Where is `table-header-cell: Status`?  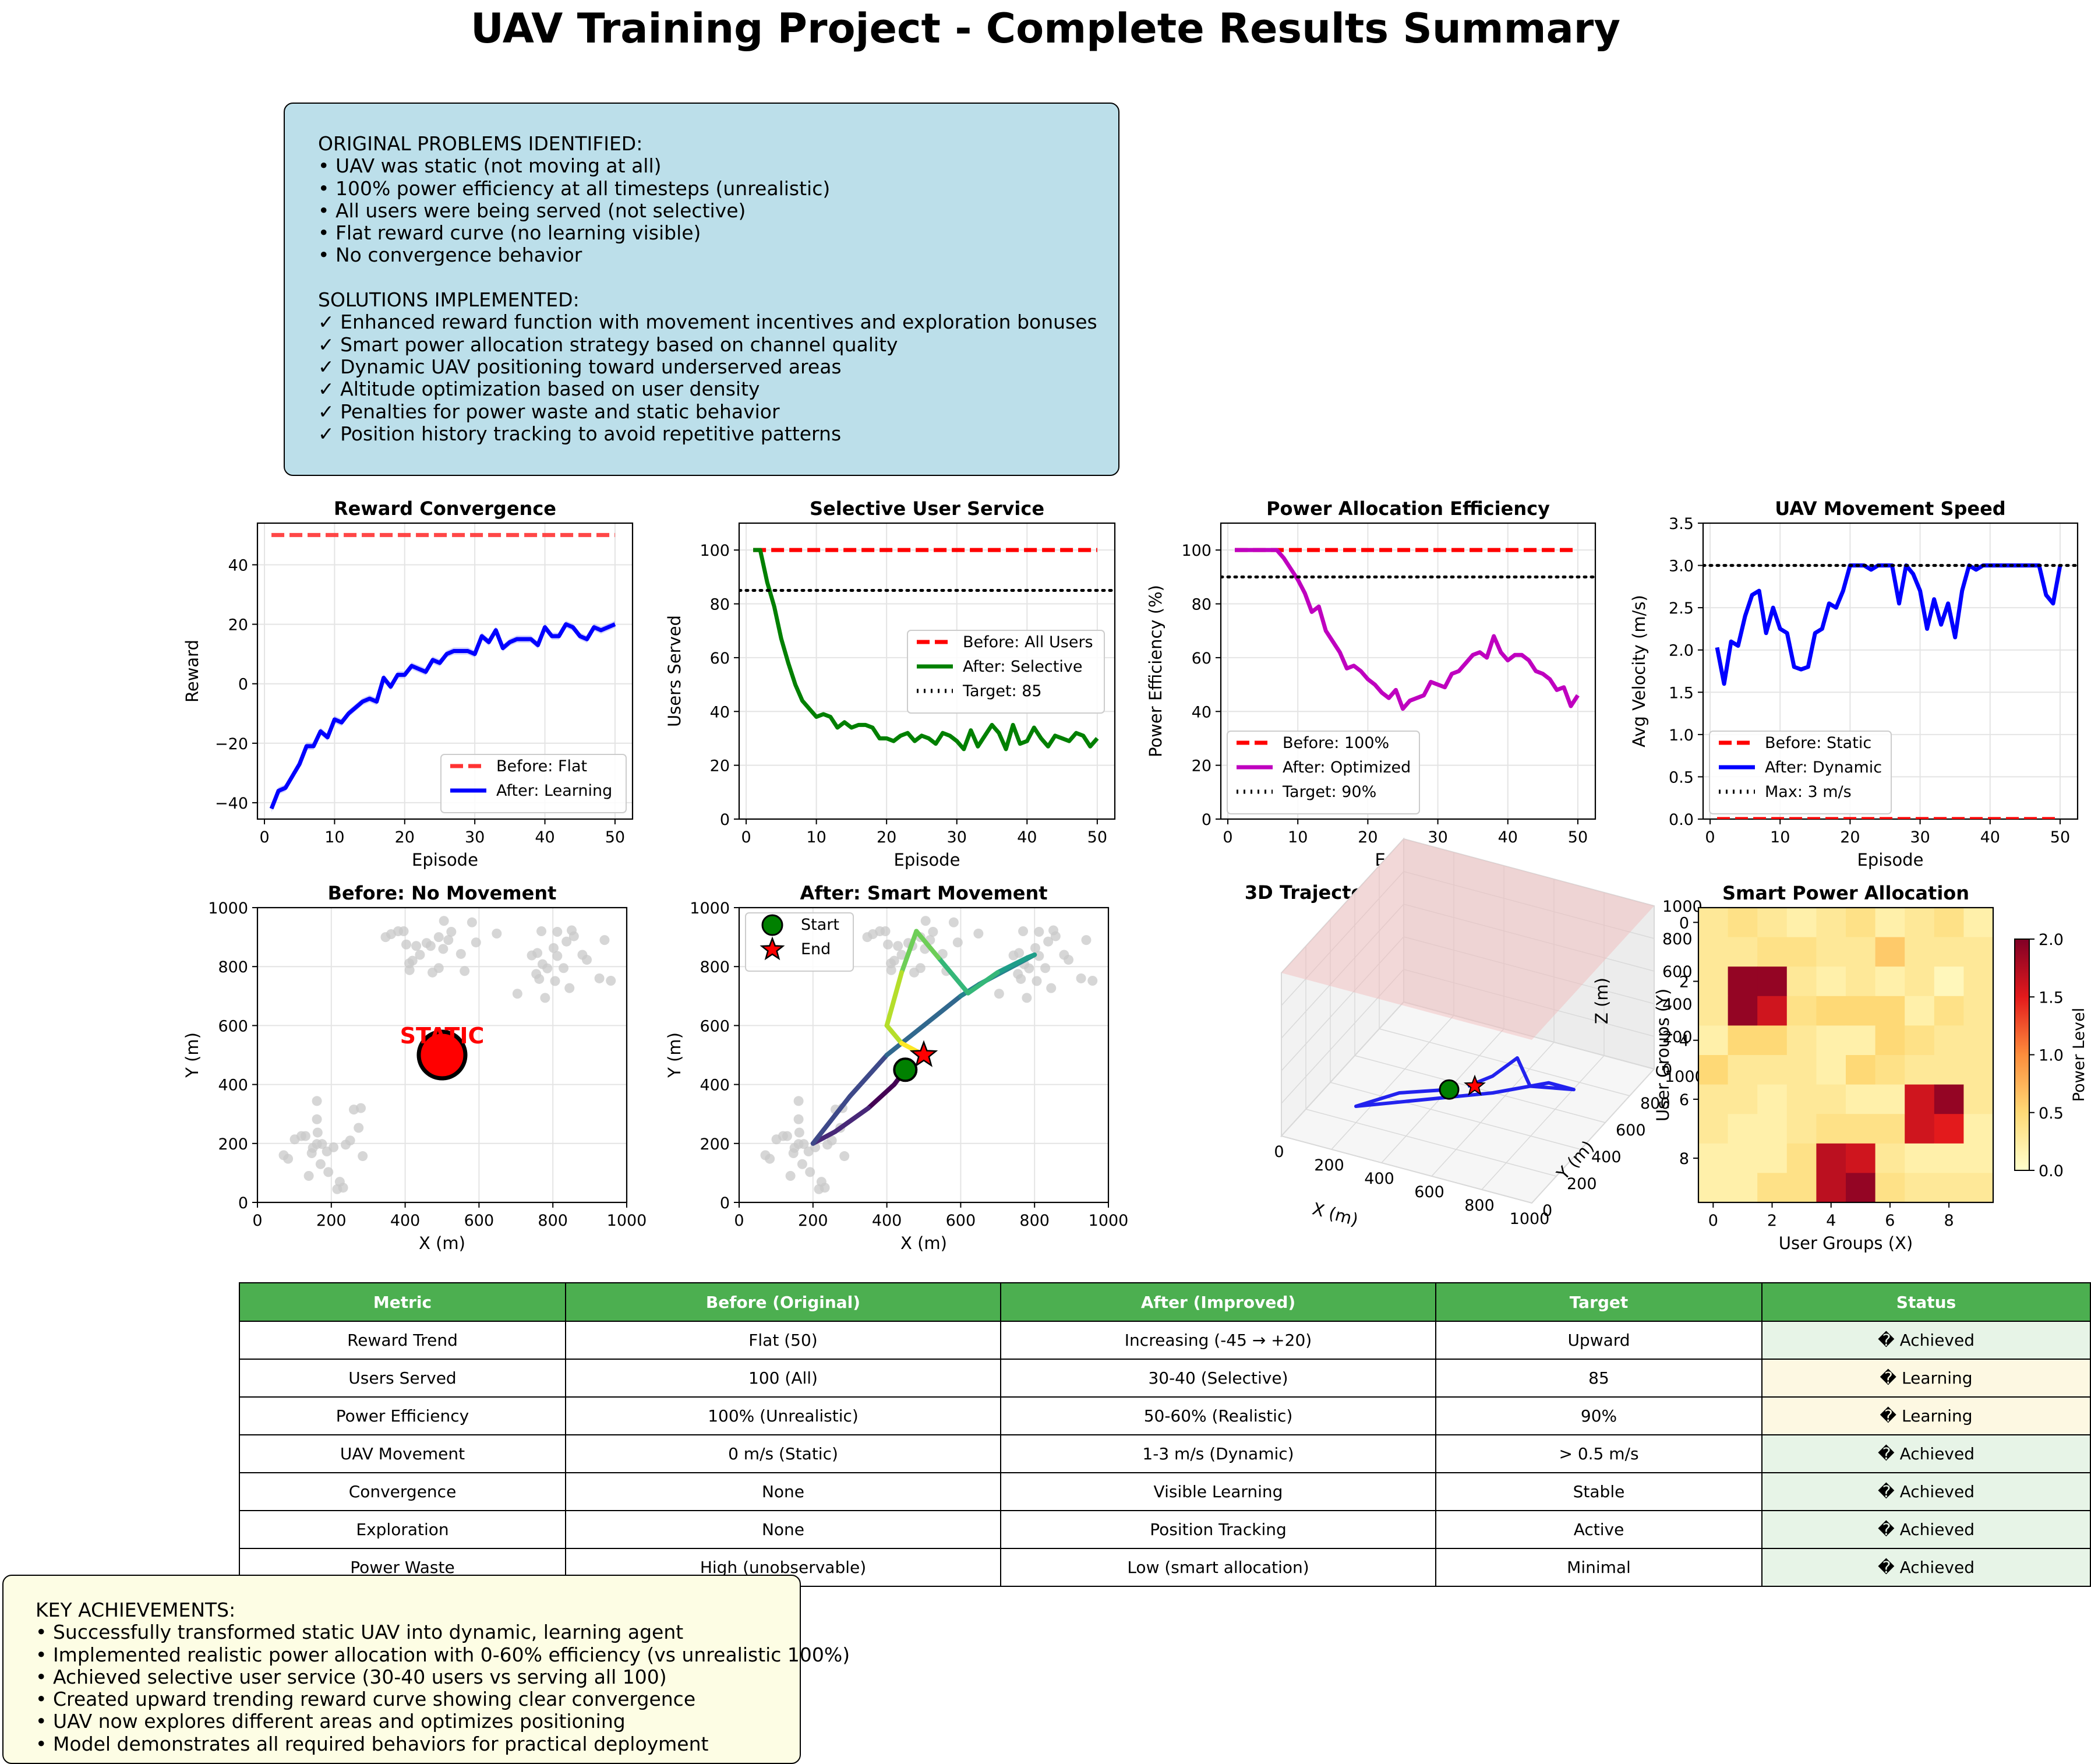
table-header-cell: Status is located at coordinates (1926, 1302).